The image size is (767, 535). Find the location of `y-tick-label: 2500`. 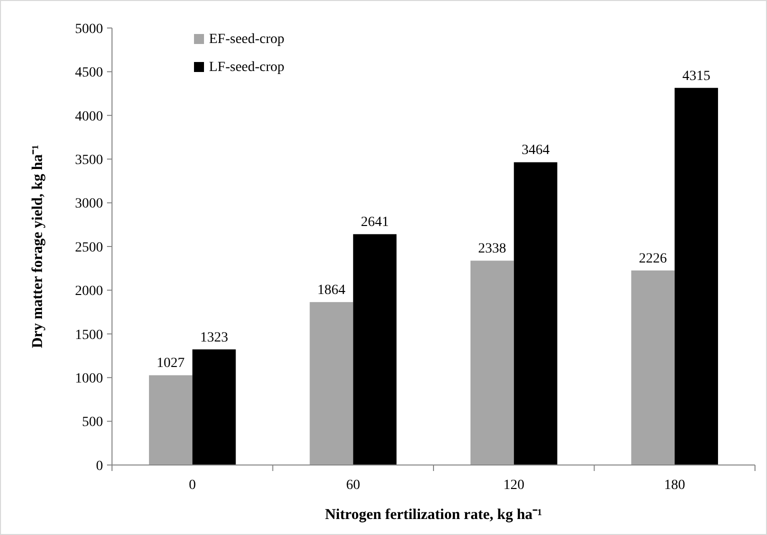

y-tick-label: 2500 is located at coordinates (89, 248).